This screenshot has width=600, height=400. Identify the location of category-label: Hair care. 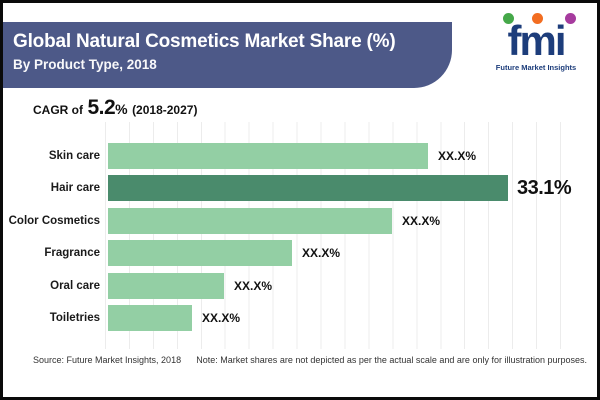
(75, 188).